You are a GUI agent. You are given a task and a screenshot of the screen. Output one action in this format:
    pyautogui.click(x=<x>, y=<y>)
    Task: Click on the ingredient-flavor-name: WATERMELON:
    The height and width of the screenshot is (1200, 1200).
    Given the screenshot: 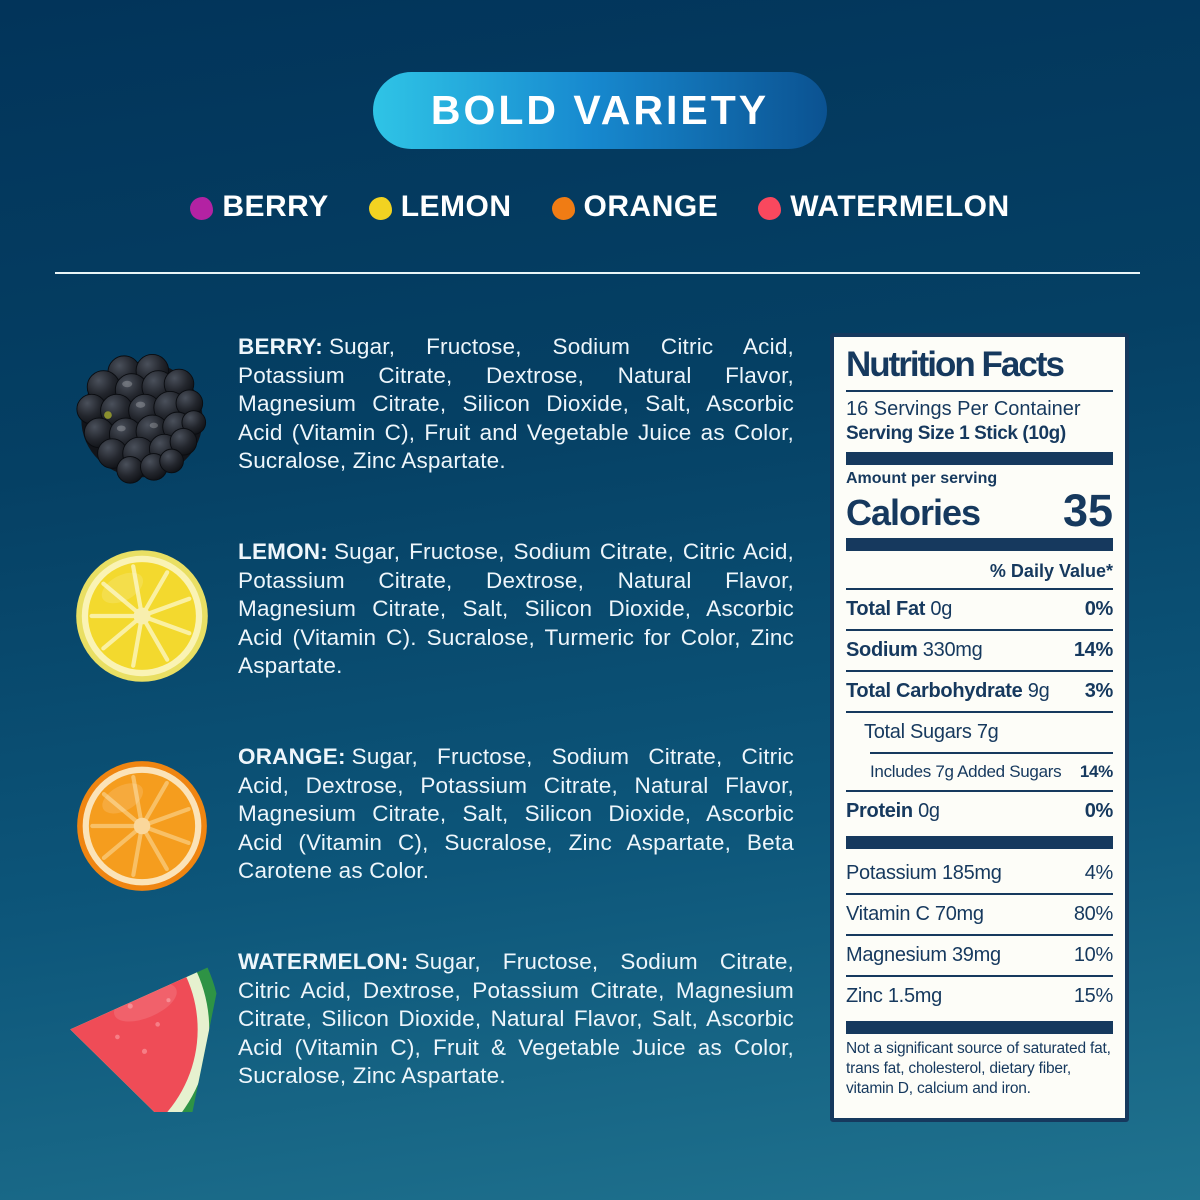 What is the action you would take?
    pyautogui.click(x=323, y=961)
    